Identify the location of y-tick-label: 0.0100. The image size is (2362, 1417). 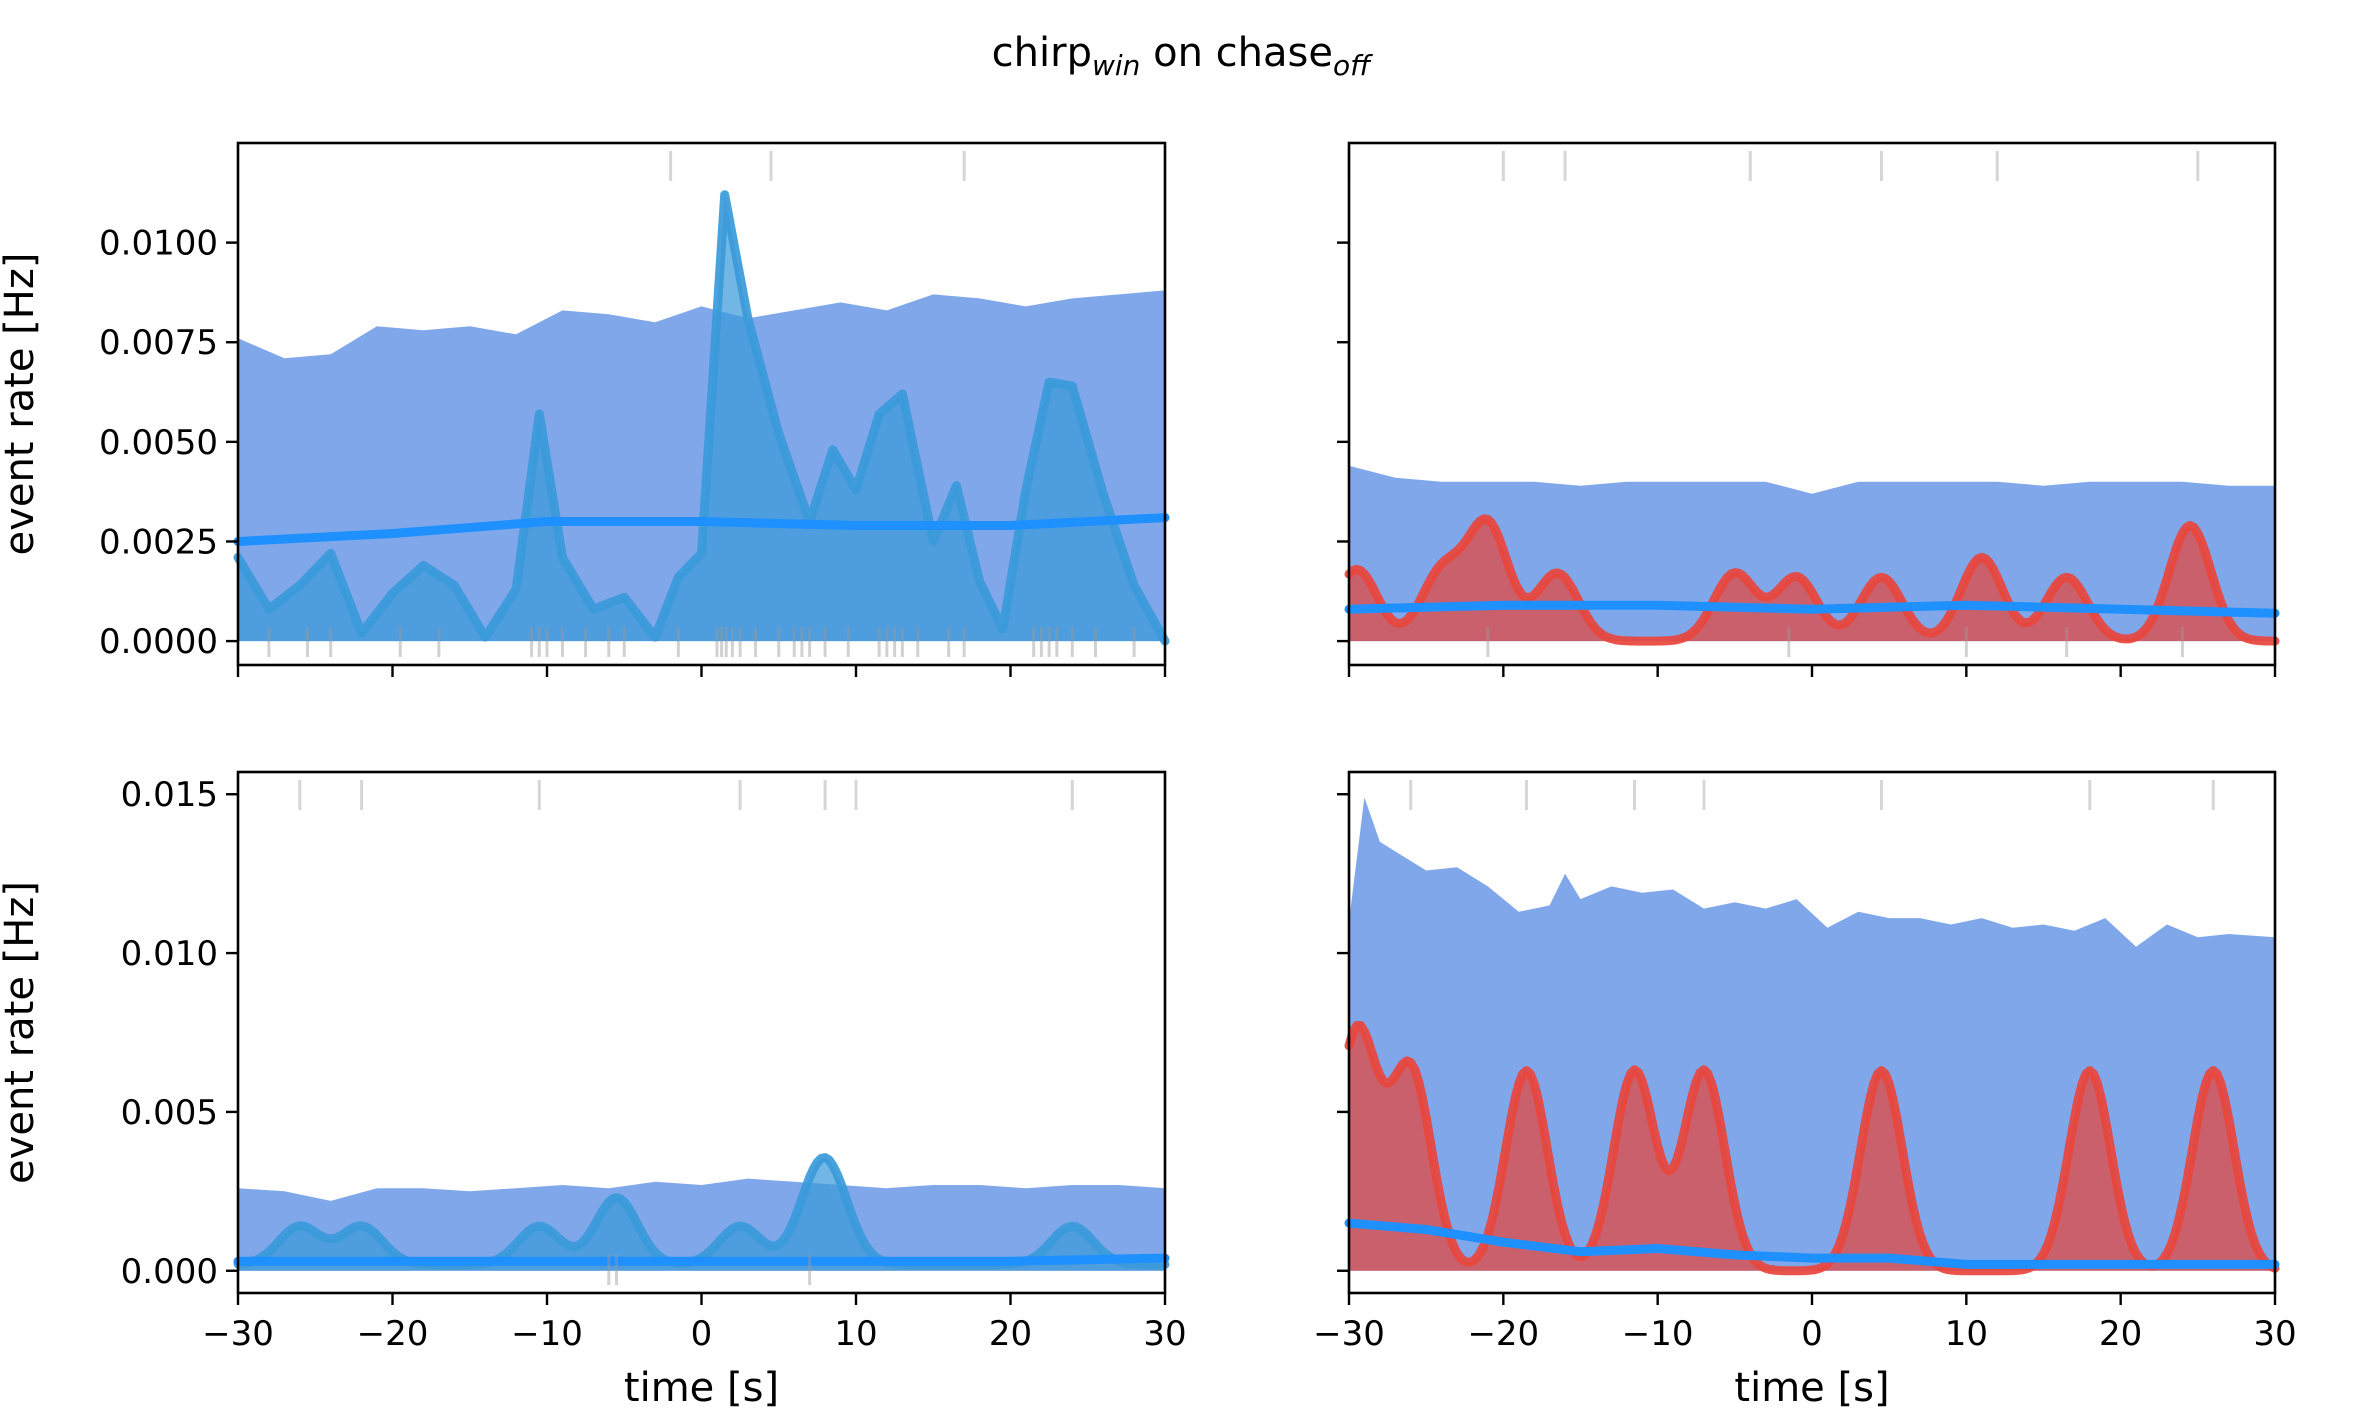
(158, 244).